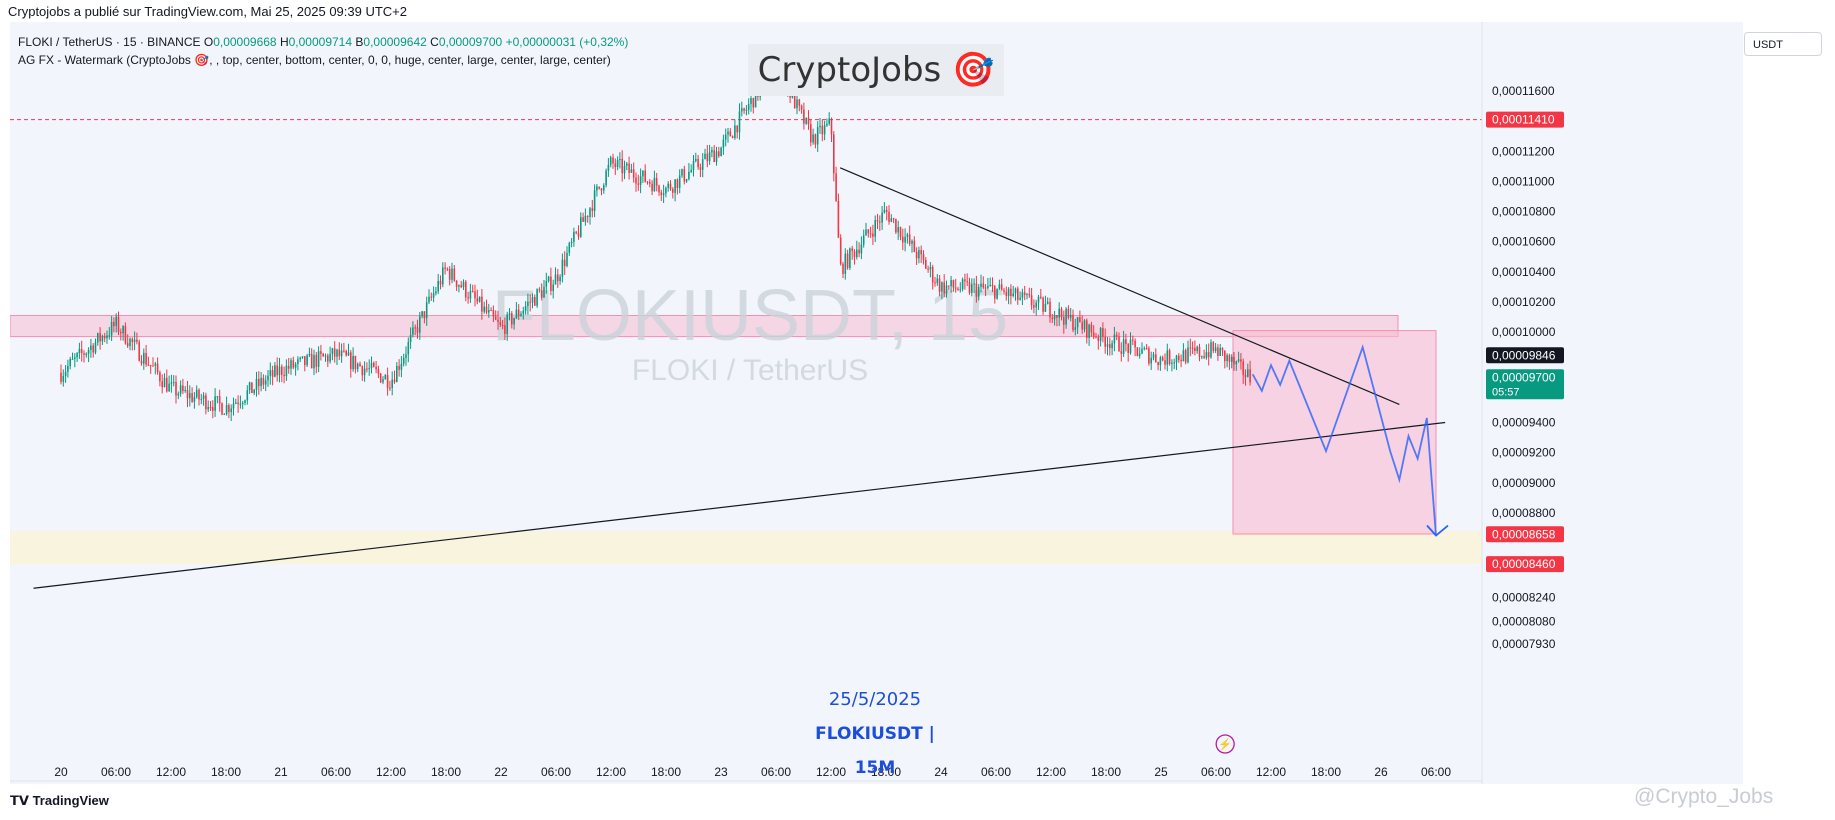 The height and width of the screenshot is (820, 1835). What do you see at coordinates (721, 772) in the screenshot?
I see `time-axis-tick: 23` at bounding box center [721, 772].